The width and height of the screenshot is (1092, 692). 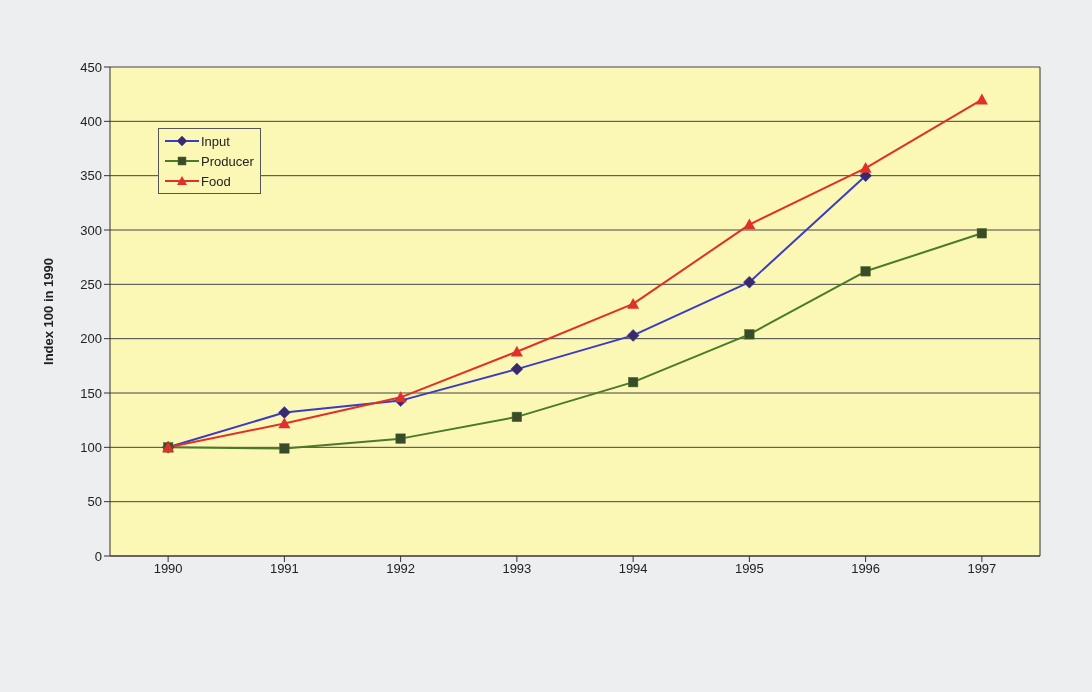 I want to click on legend-label: Producer, so click(x=227, y=161).